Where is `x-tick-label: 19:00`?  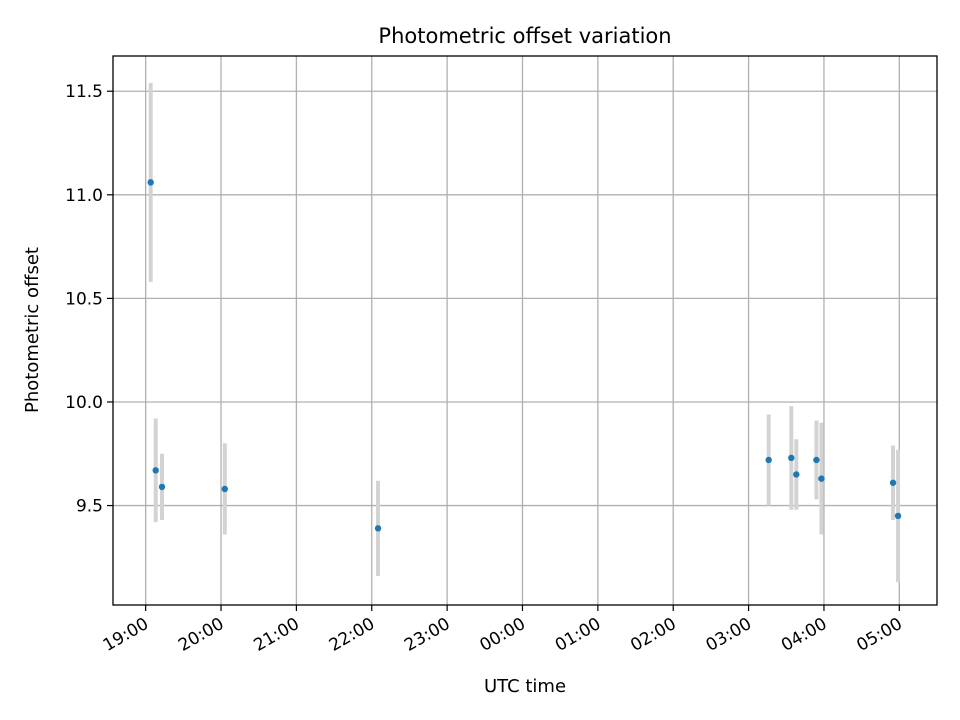
x-tick-label: 19:00 is located at coordinates (126, 635).